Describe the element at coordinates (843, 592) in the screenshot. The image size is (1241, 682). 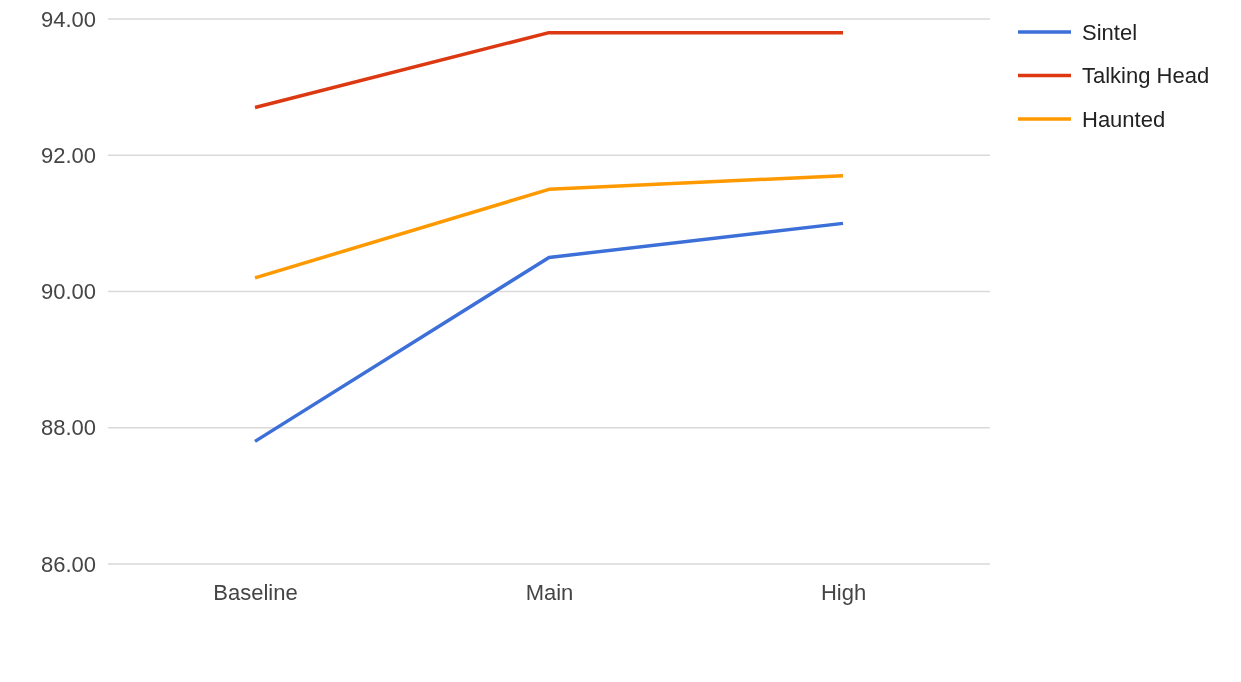
I see `x-tick-label: High` at that location.